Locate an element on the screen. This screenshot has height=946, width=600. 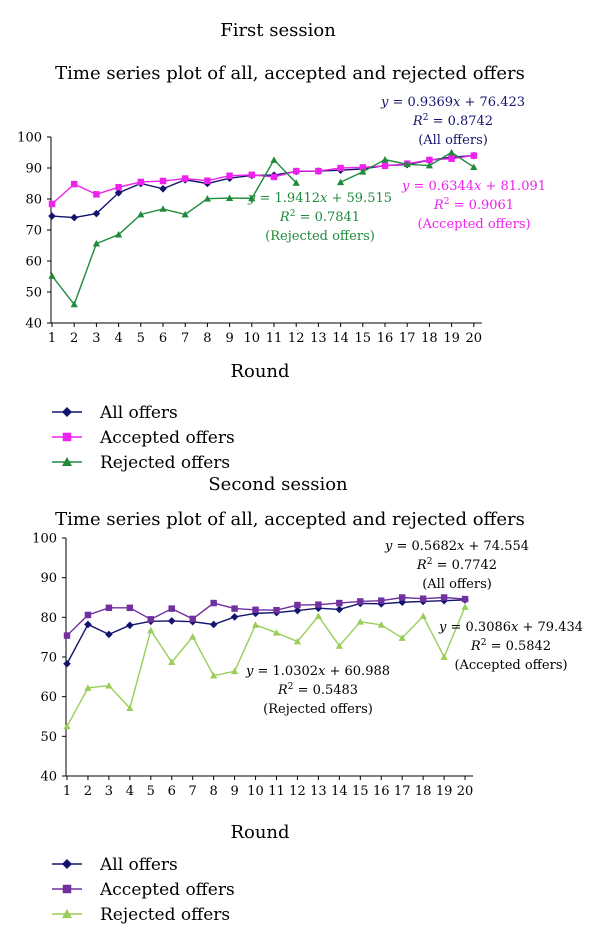
x-tick-label: 10 is located at coordinates (252, 338).